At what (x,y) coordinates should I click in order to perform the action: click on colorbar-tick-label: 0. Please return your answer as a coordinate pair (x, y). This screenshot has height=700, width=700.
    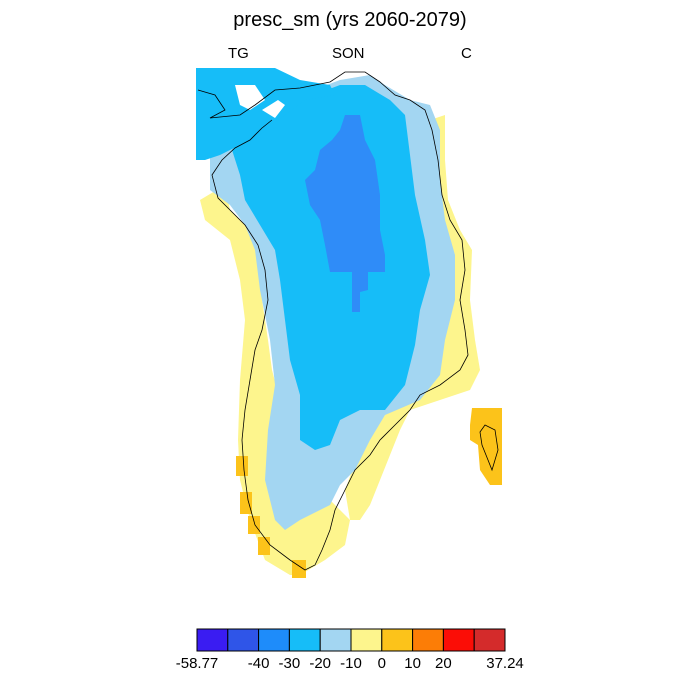
    Looking at the image, I should click on (381, 663).